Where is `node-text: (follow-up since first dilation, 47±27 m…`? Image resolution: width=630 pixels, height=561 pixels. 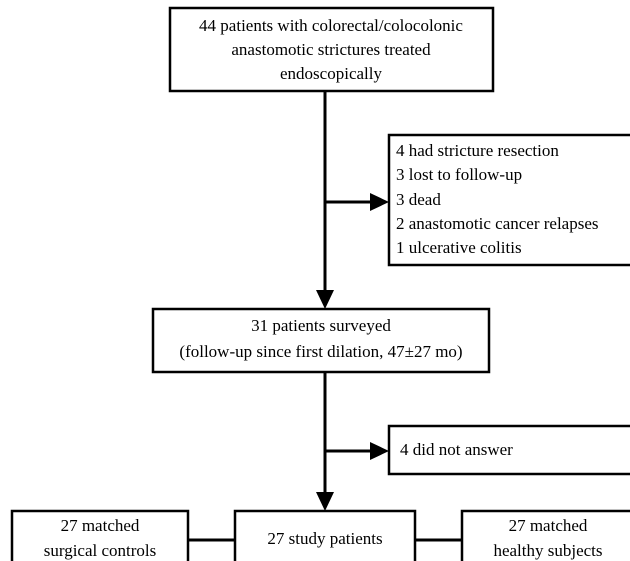 node-text: (follow-up since first dilation, 47±27 m… is located at coordinates (320, 351).